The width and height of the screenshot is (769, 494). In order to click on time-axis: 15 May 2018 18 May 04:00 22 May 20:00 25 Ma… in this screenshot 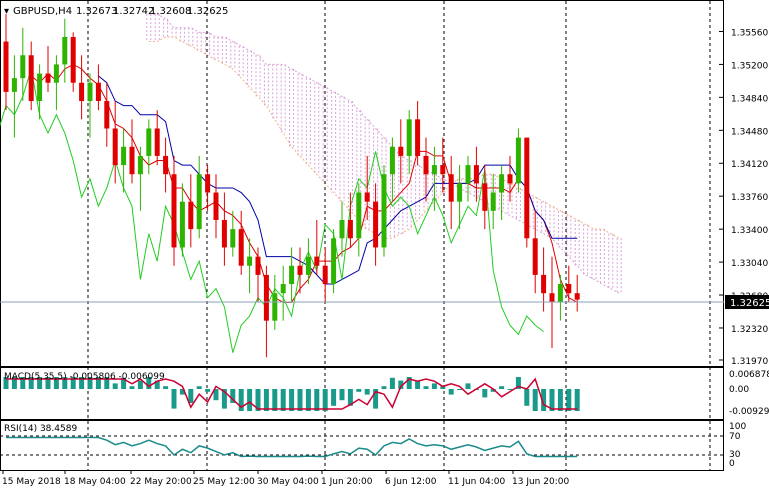, I will do `click(285, 478)`.